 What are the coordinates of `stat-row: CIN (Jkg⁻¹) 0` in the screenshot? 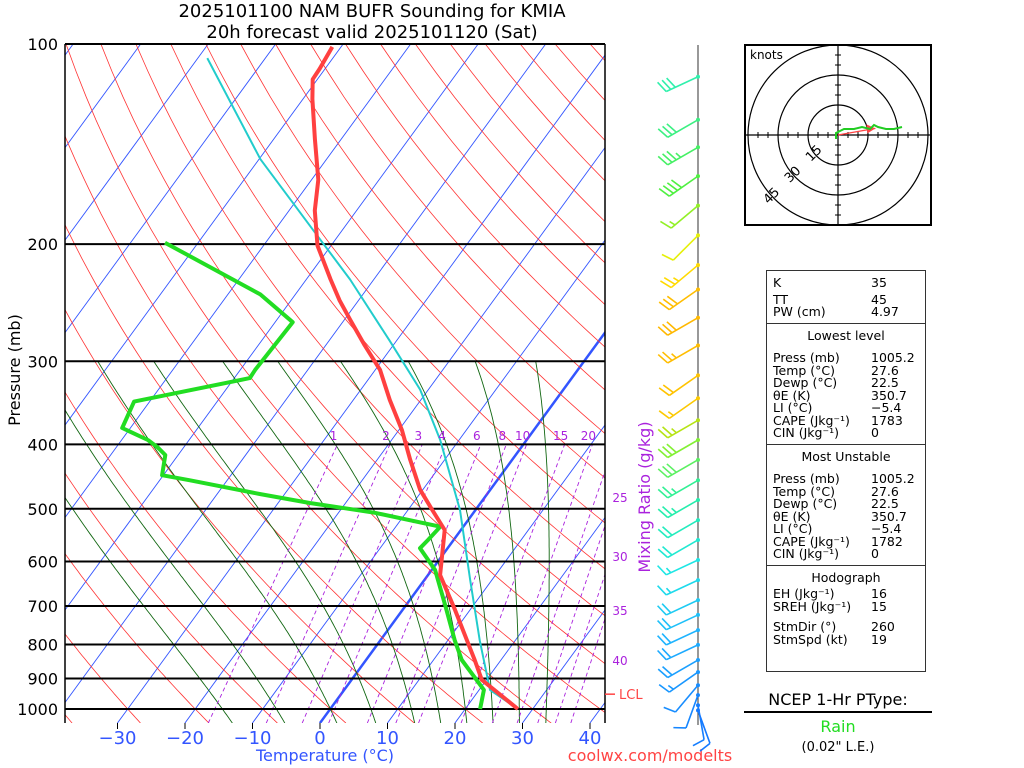 It's located at (846, 432).